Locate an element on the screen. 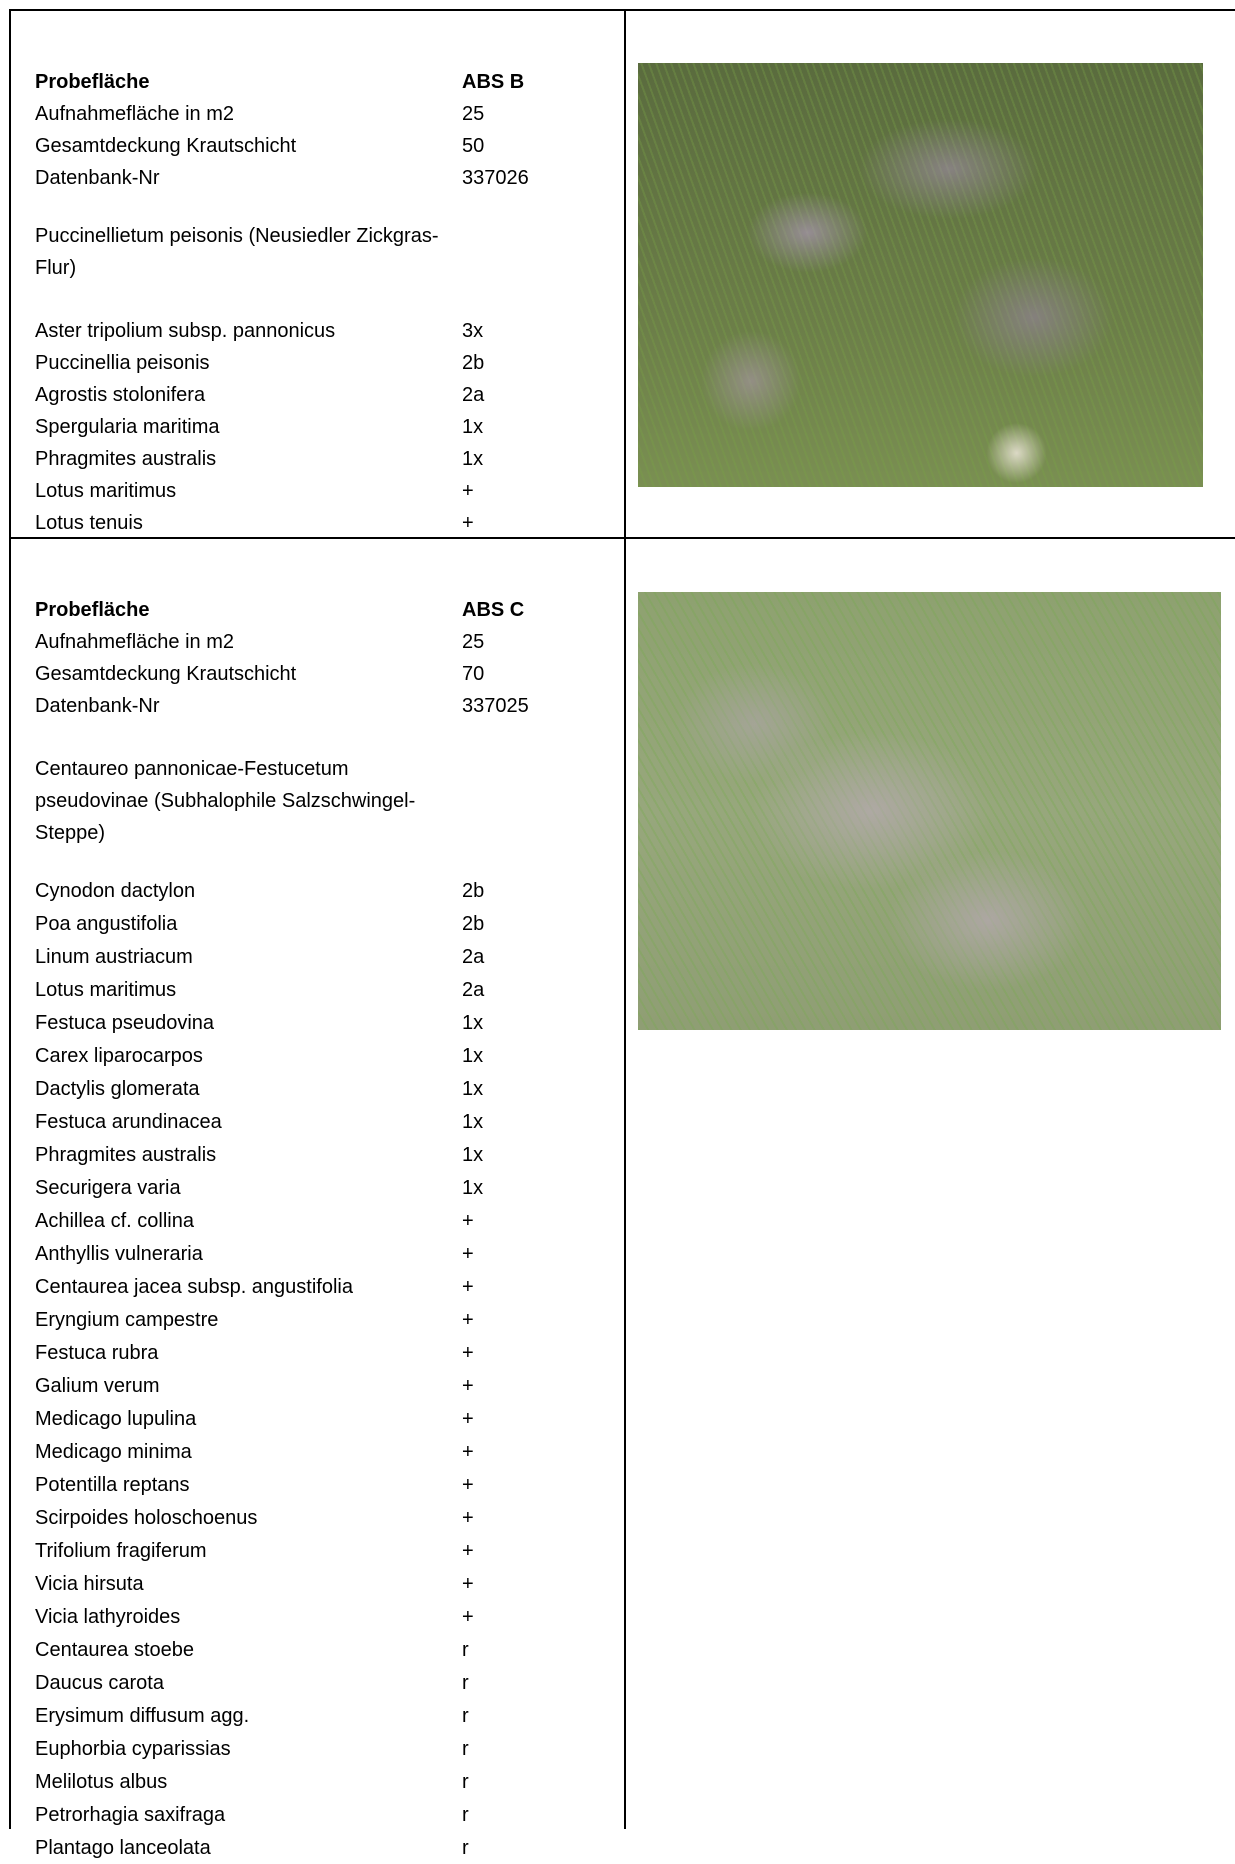  row: Vicia hirsuta + is located at coordinates (254, 1584).